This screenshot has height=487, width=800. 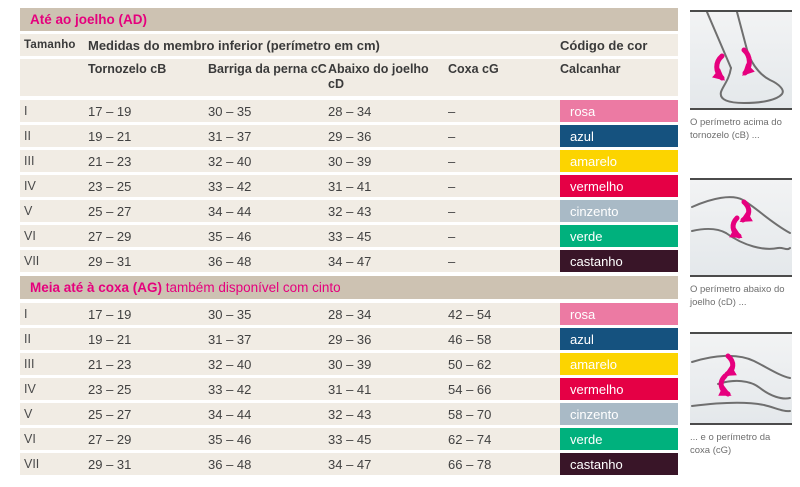 I want to click on table-row: VI 27 – 29 35 – 46 33 – 45 62 – 74 verde, so click(x=349, y=439).